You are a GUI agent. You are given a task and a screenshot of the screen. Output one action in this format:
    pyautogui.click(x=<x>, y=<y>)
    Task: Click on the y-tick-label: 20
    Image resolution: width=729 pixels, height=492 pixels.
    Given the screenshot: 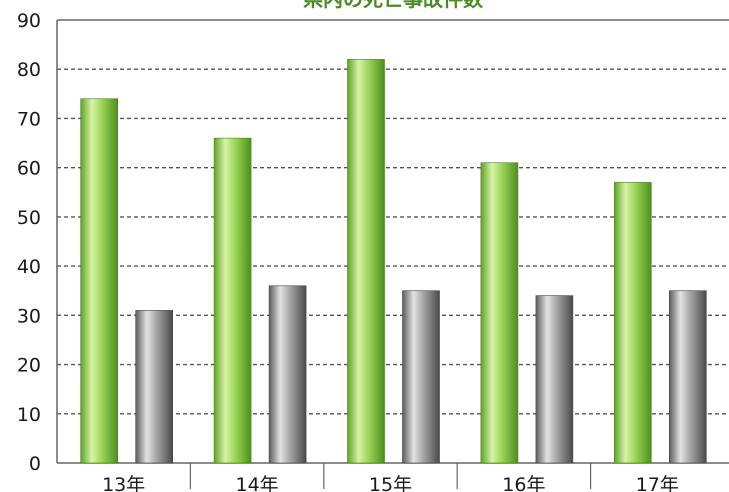 What is the action you would take?
    pyautogui.click(x=29, y=366)
    